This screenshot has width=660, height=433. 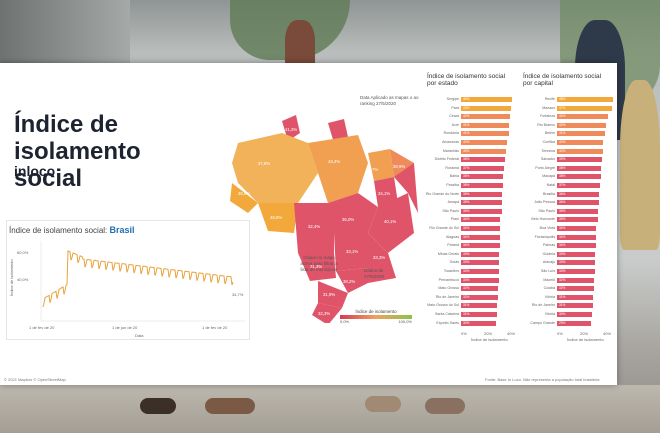 I want to click on state-pernambuco, so click(x=406, y=188).